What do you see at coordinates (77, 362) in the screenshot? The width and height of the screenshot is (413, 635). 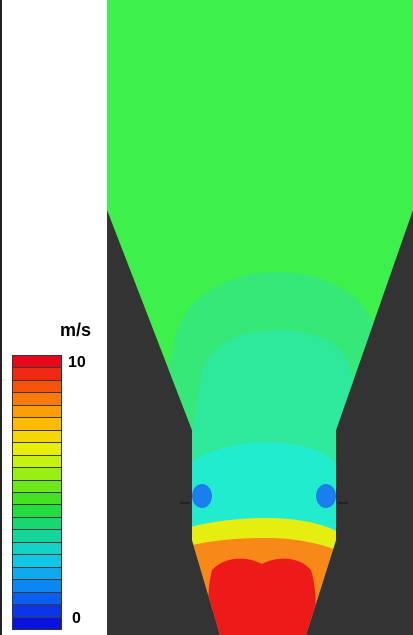 I see `legend-max-label: 10` at bounding box center [77, 362].